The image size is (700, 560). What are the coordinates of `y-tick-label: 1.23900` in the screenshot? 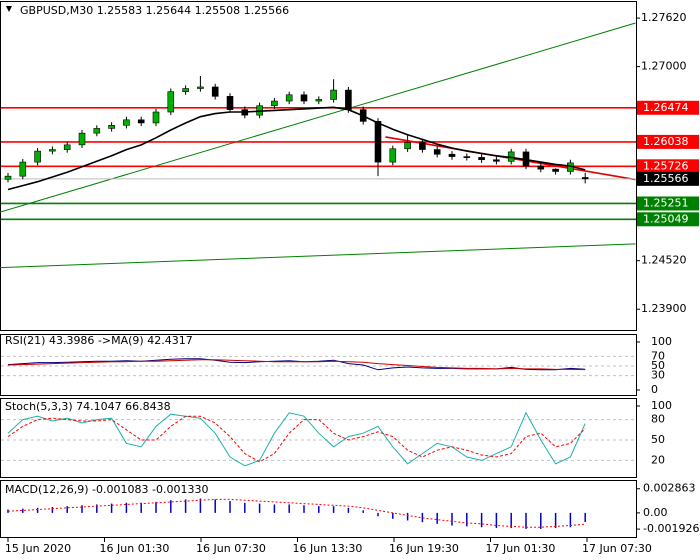 It's located at (664, 308).